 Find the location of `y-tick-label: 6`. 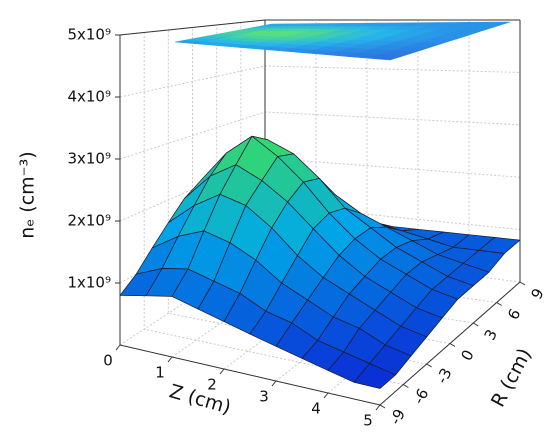

y-tick-label: 6 is located at coordinates (514, 314).